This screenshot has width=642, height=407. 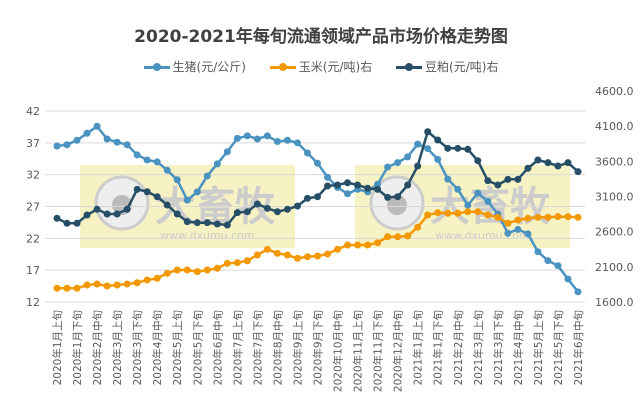 What do you see at coordinates (33, 238) in the screenshot?
I see `left-axis-tick-label: 22` at bounding box center [33, 238].